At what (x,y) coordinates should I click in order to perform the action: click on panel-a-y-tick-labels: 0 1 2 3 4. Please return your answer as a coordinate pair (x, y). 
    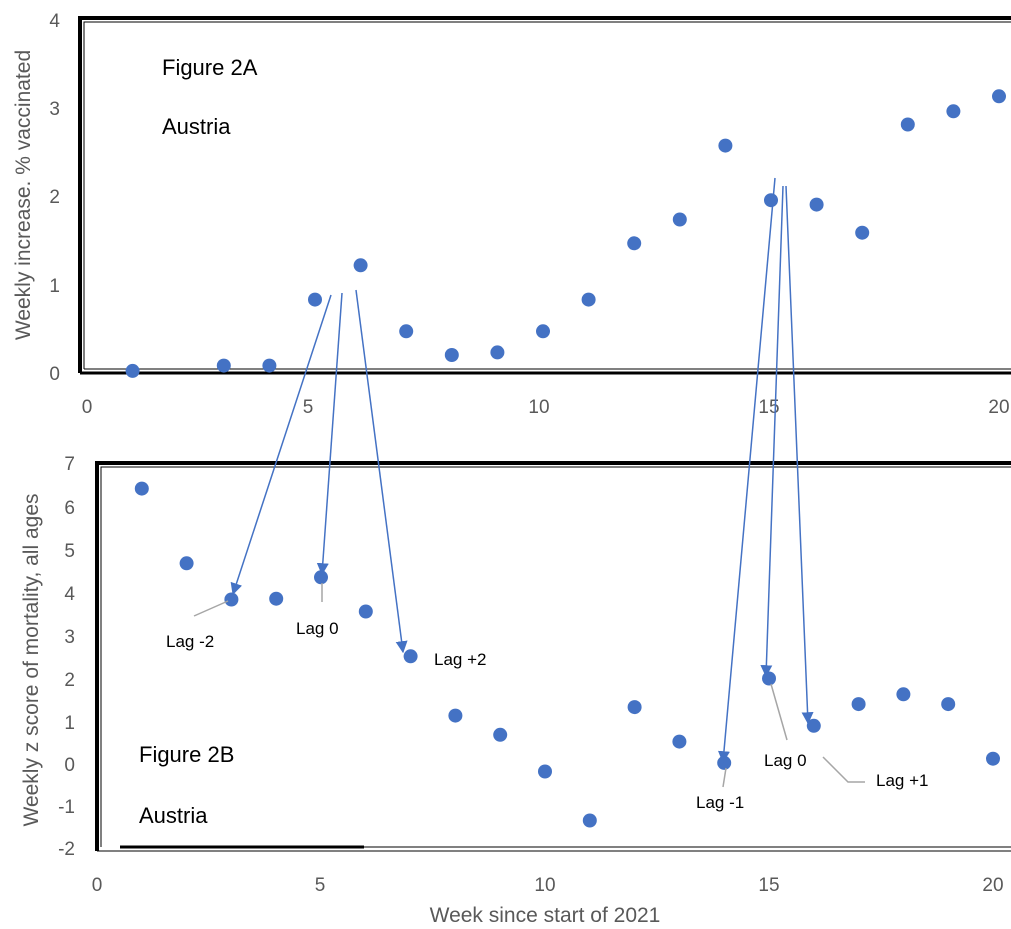
    Looking at the image, I should click on (54, 198).